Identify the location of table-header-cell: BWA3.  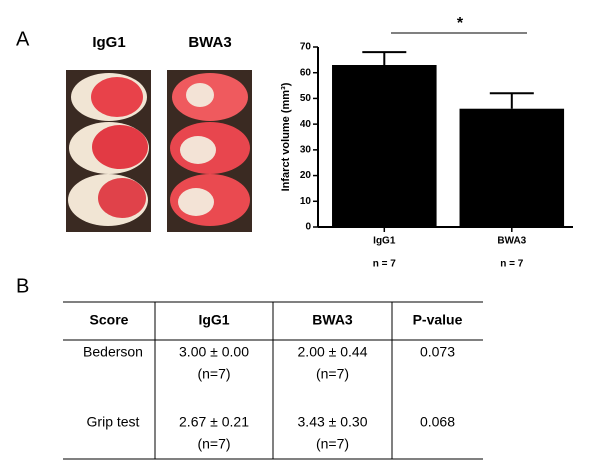
(332, 320).